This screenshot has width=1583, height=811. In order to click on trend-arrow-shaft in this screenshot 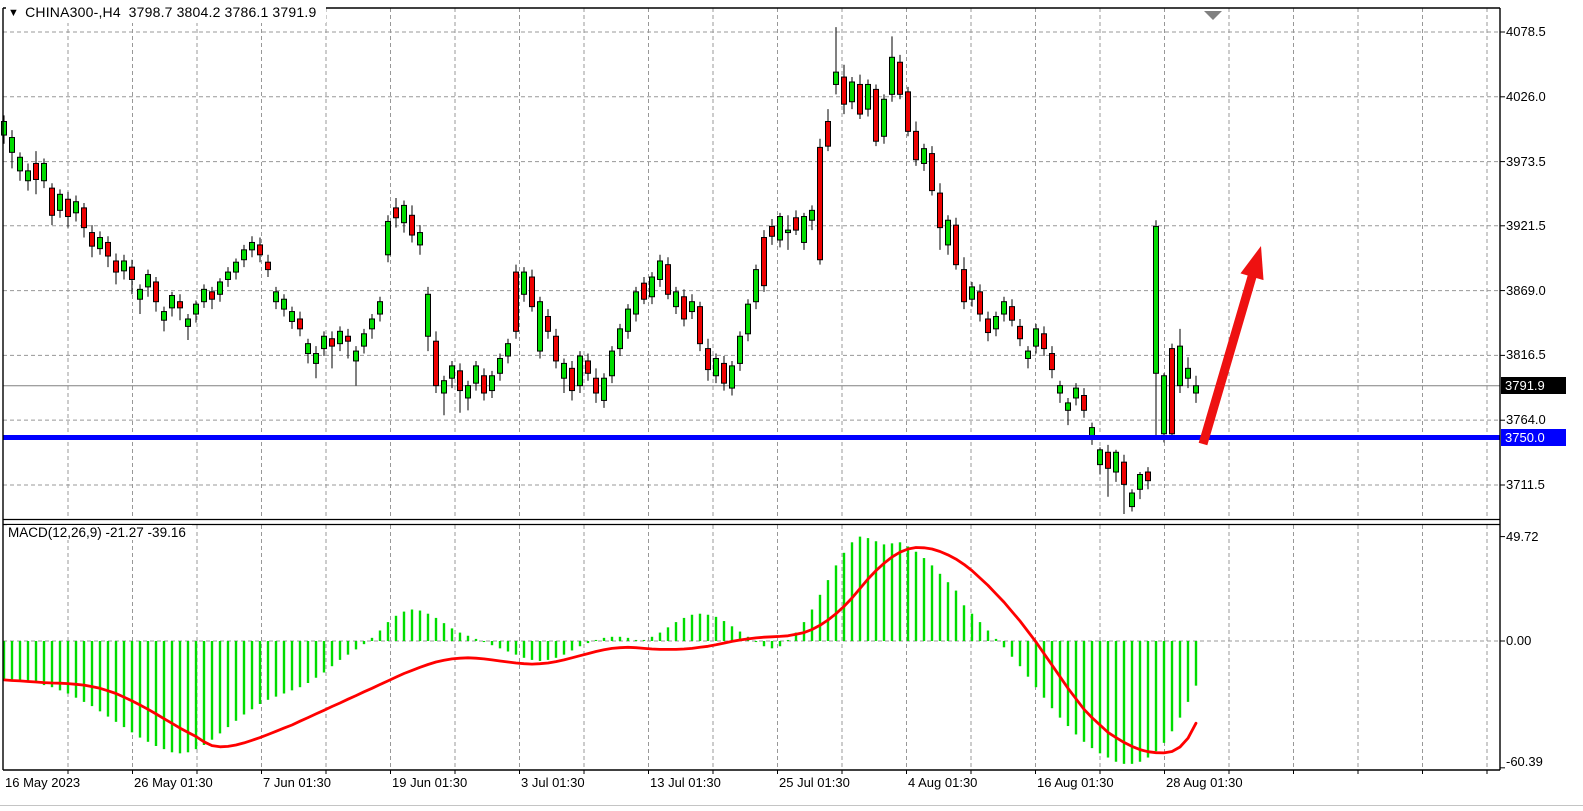, I will do `click(1228, 356)`.